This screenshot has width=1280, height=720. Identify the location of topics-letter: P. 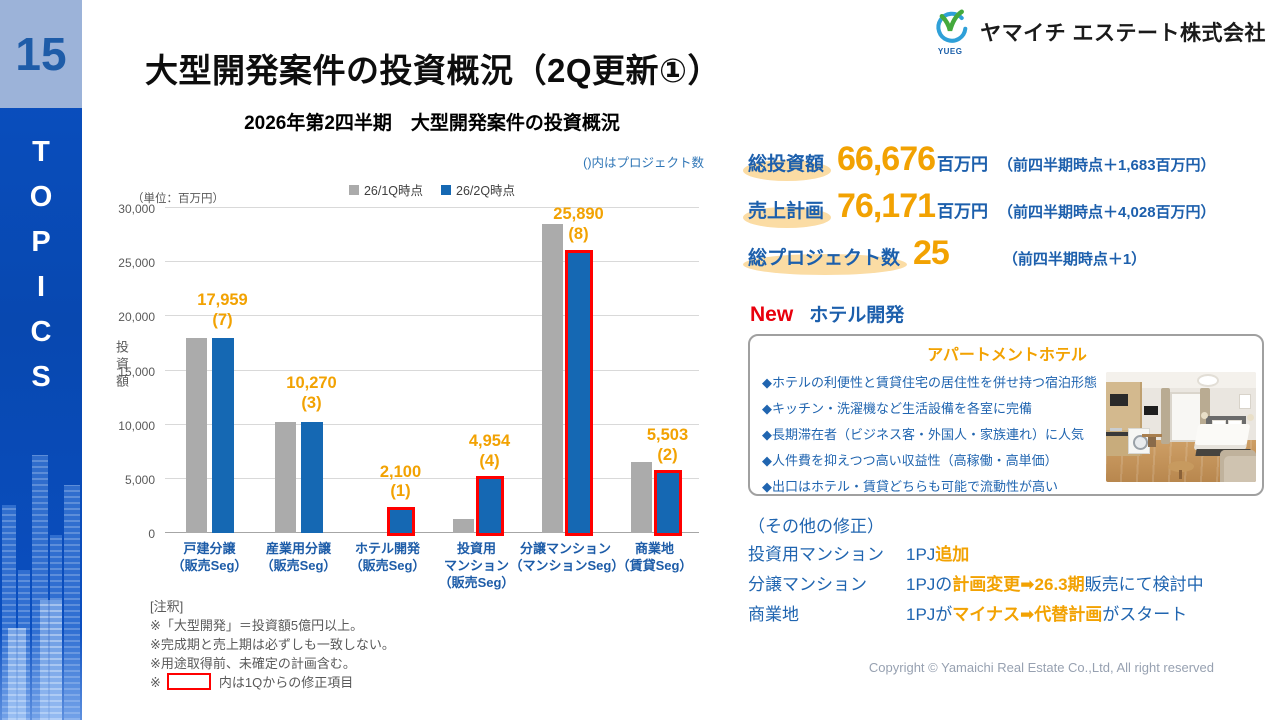
(41, 242).